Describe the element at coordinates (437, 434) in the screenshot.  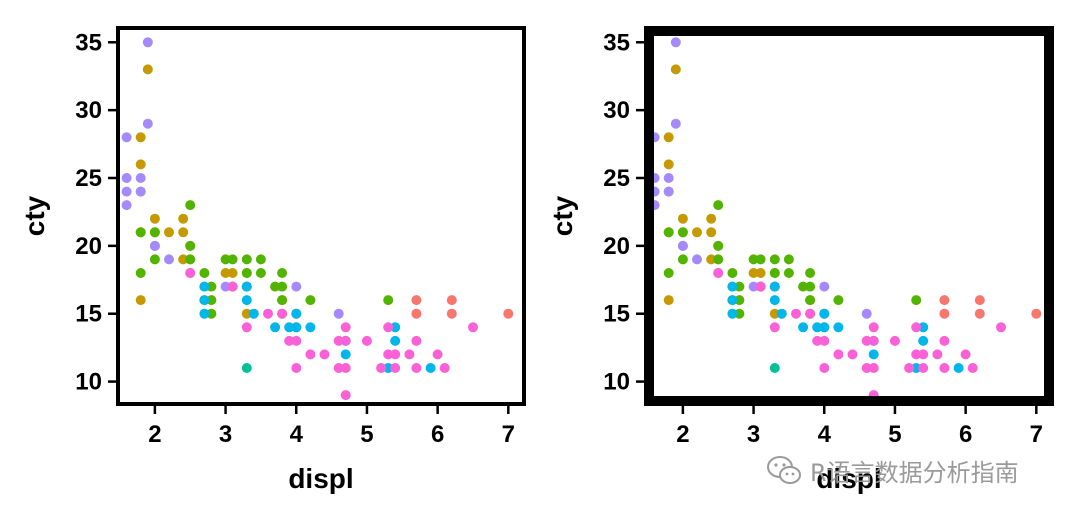
I see `x-tick-label: 6` at that location.